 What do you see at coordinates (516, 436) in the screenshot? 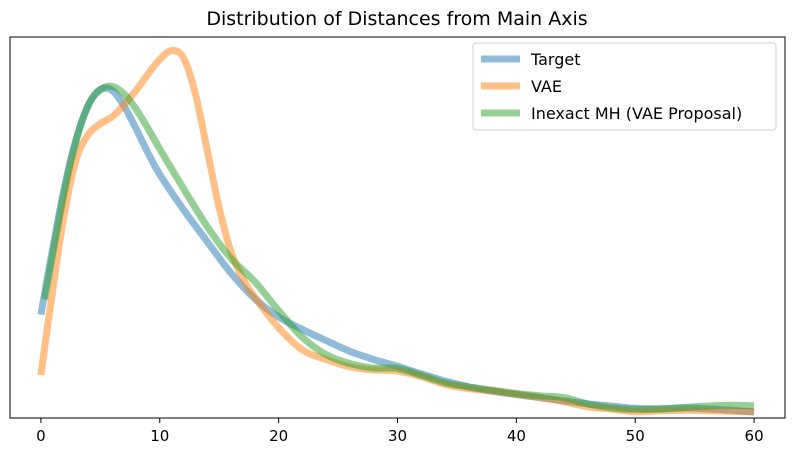
I see `x-tick-label: 40` at bounding box center [516, 436].